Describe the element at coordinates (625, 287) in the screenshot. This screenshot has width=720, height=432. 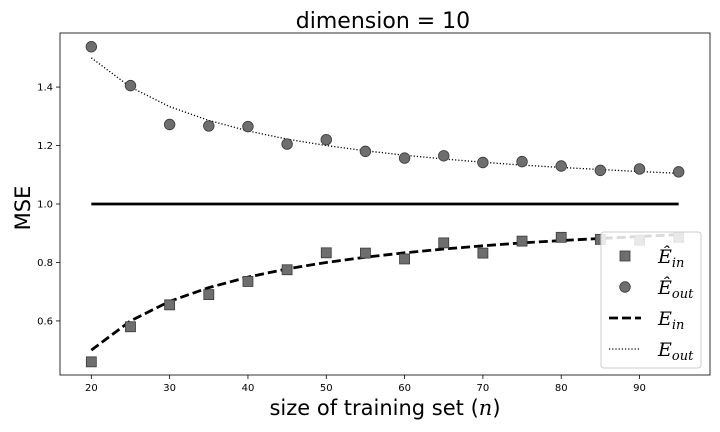
I see `legend-marker-circle` at that location.